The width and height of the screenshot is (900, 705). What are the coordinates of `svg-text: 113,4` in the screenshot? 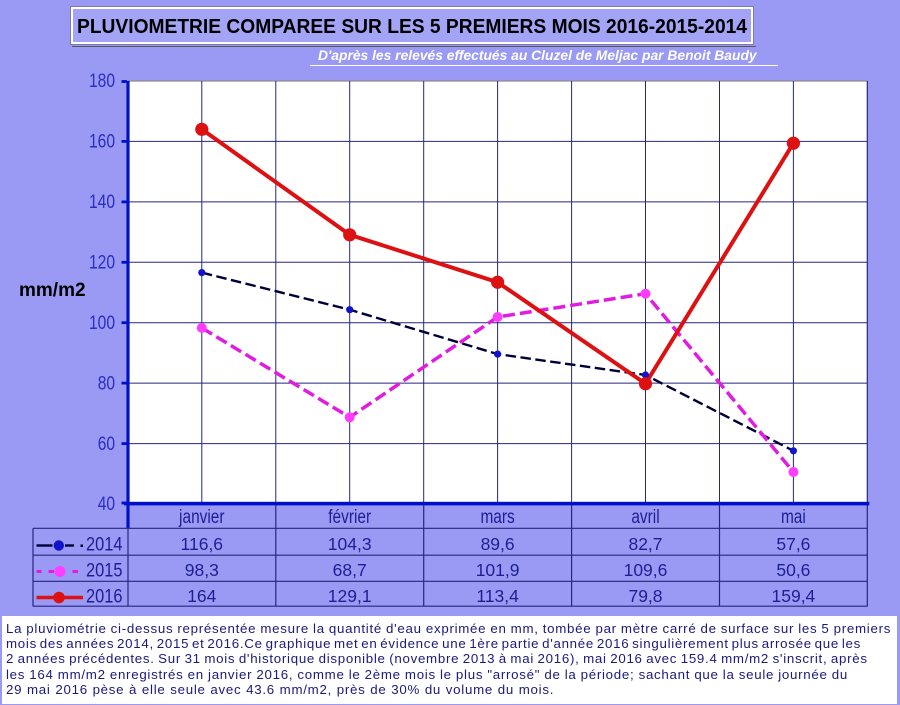 It's located at (497, 596).